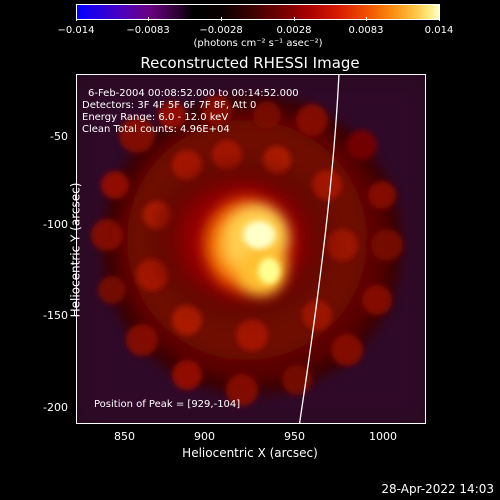 The width and height of the screenshot is (500, 500). Describe the element at coordinates (55, 224) in the screenshot. I see `y-tick-label: -100` at that location.